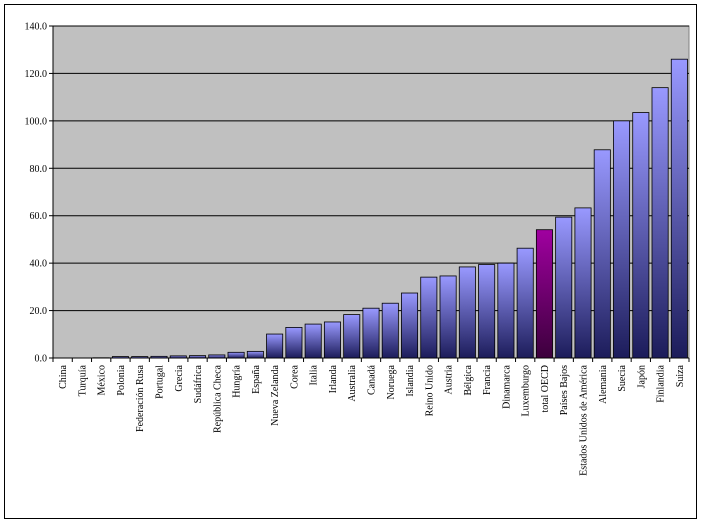 This screenshot has height=526, width=703. What do you see at coordinates (410, 380) in the screenshot?
I see `x-category-label: Islandia` at bounding box center [410, 380].